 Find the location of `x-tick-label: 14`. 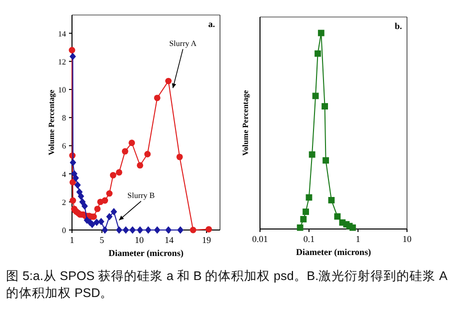

x-tick-label: 14 is located at coordinates (169, 240).